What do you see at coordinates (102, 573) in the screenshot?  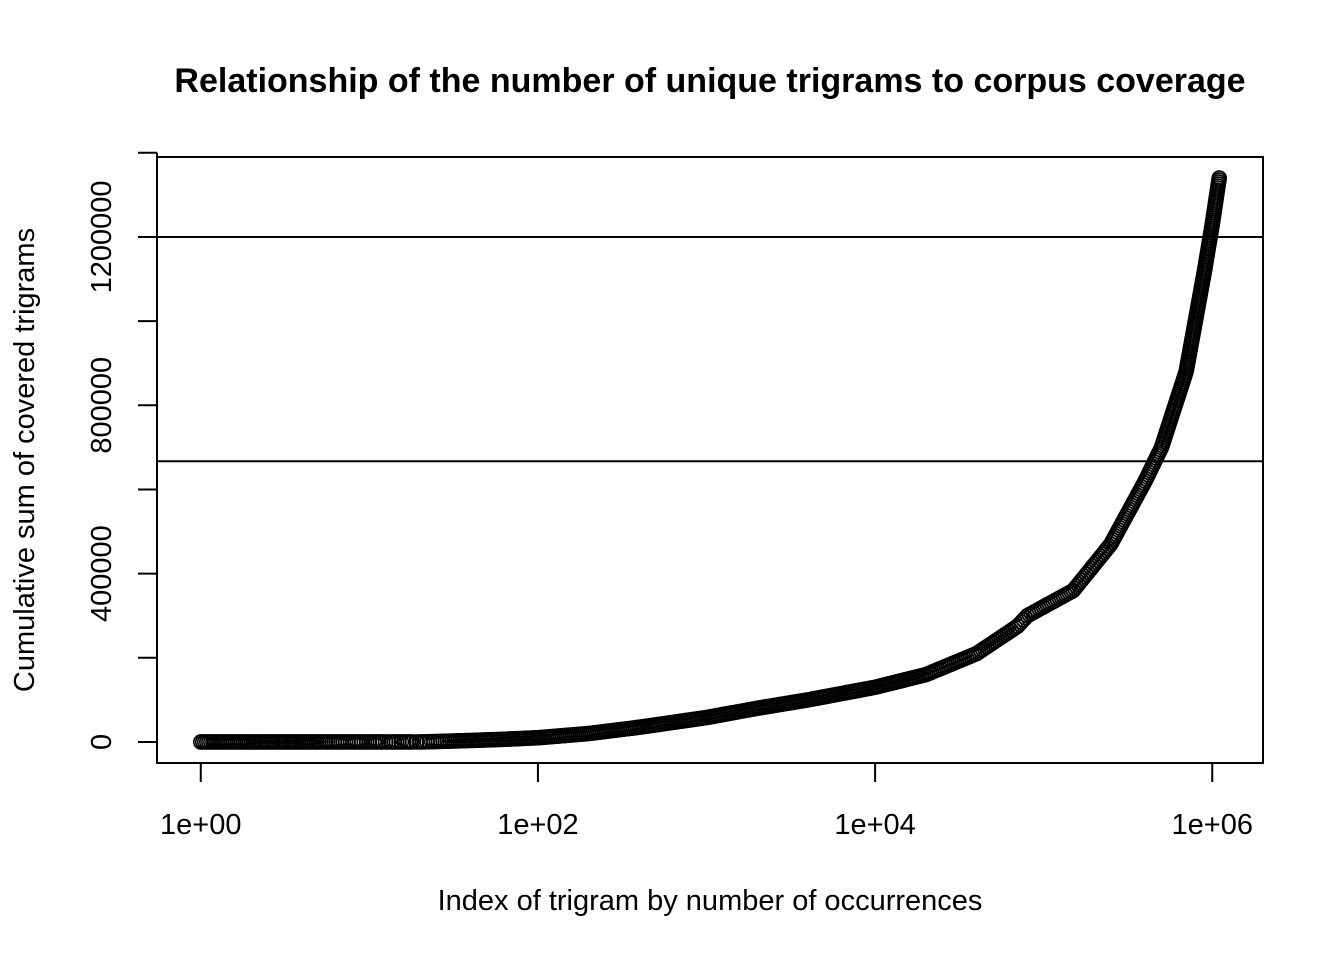 I see `y-tick-label-2: 400000` at bounding box center [102, 573].